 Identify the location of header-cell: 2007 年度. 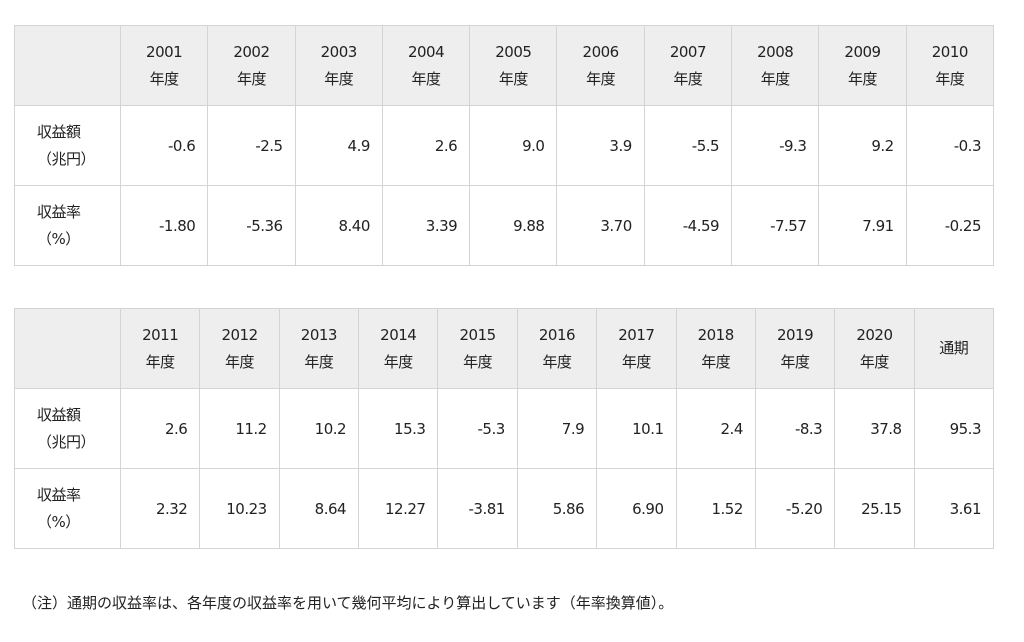
(688, 65).